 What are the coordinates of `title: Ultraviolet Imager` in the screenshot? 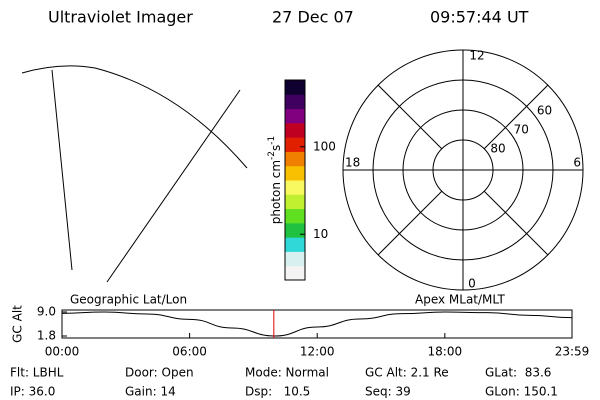 It's located at (120, 17).